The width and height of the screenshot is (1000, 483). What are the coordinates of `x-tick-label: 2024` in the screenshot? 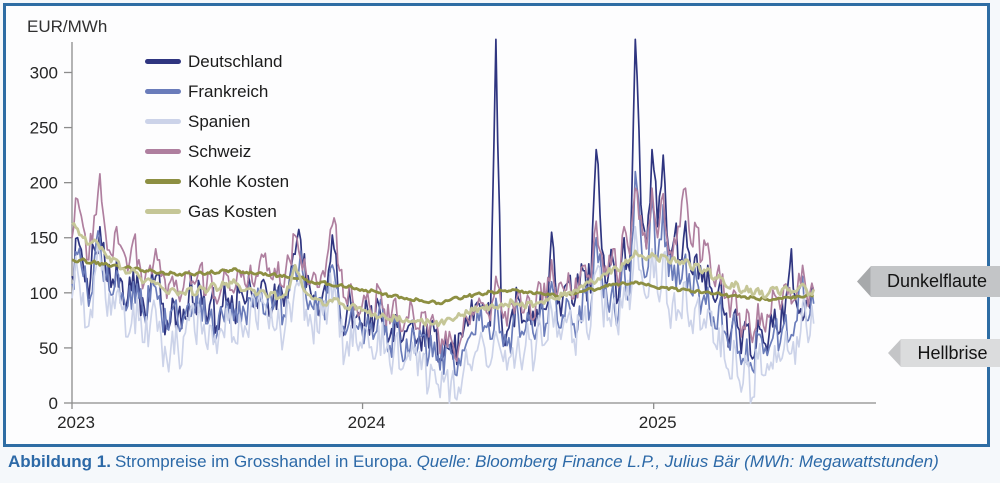 It's located at (367, 422).